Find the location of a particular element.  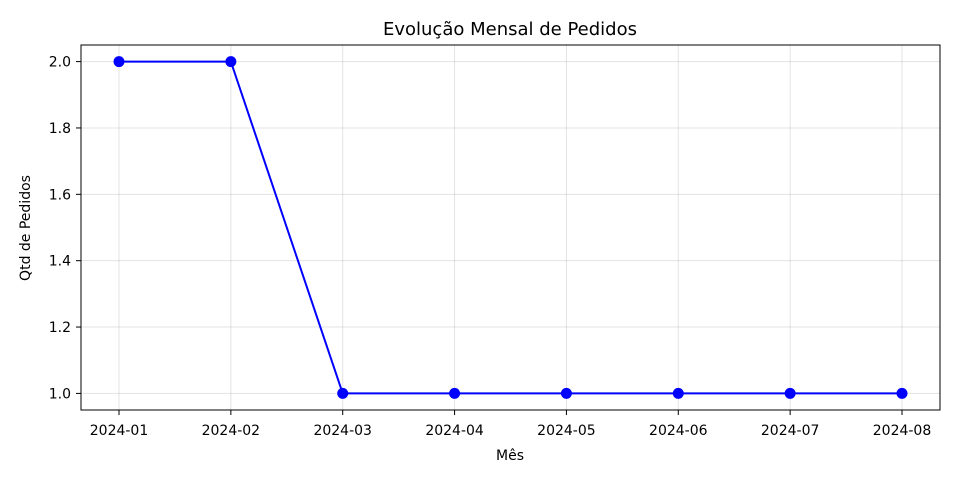

x-tick-label: 2024-06 is located at coordinates (678, 431).